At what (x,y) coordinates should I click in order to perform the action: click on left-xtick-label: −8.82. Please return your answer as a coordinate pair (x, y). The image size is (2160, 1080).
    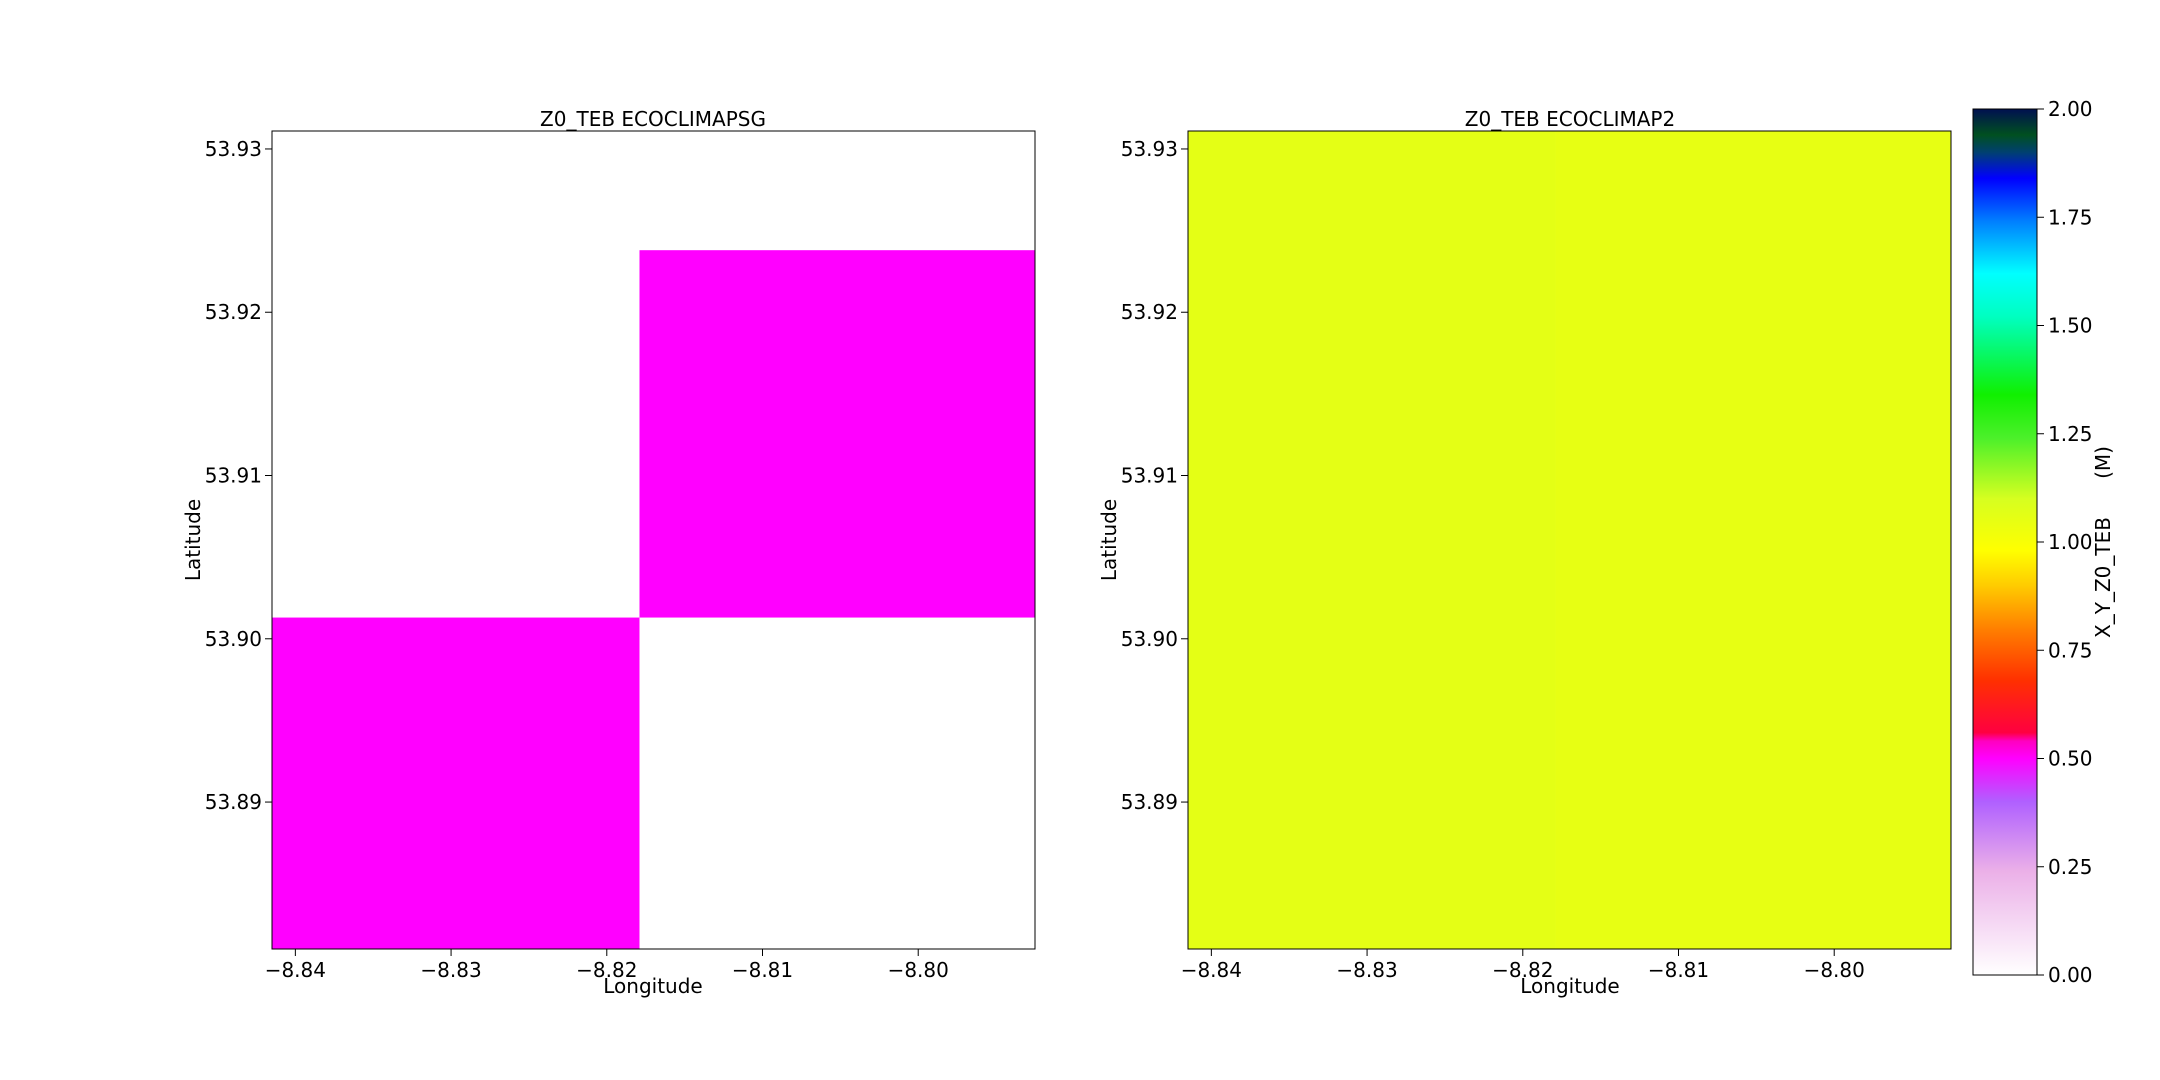
    Looking at the image, I should click on (606, 970).